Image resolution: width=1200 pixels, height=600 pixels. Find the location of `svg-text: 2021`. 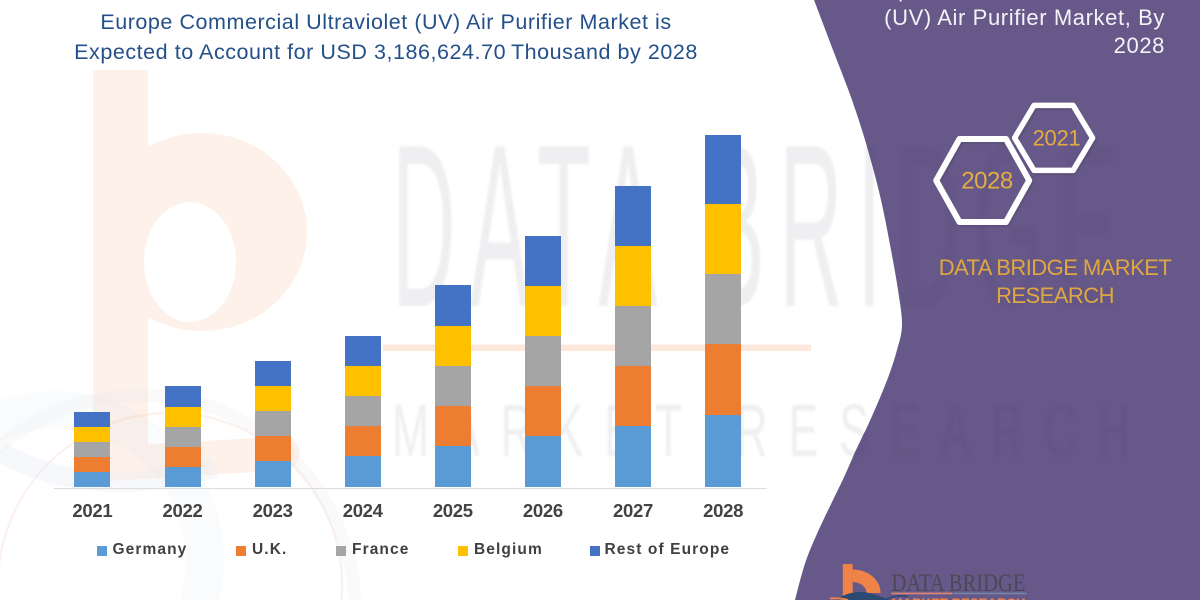

svg-text: 2021 is located at coordinates (1057, 138).